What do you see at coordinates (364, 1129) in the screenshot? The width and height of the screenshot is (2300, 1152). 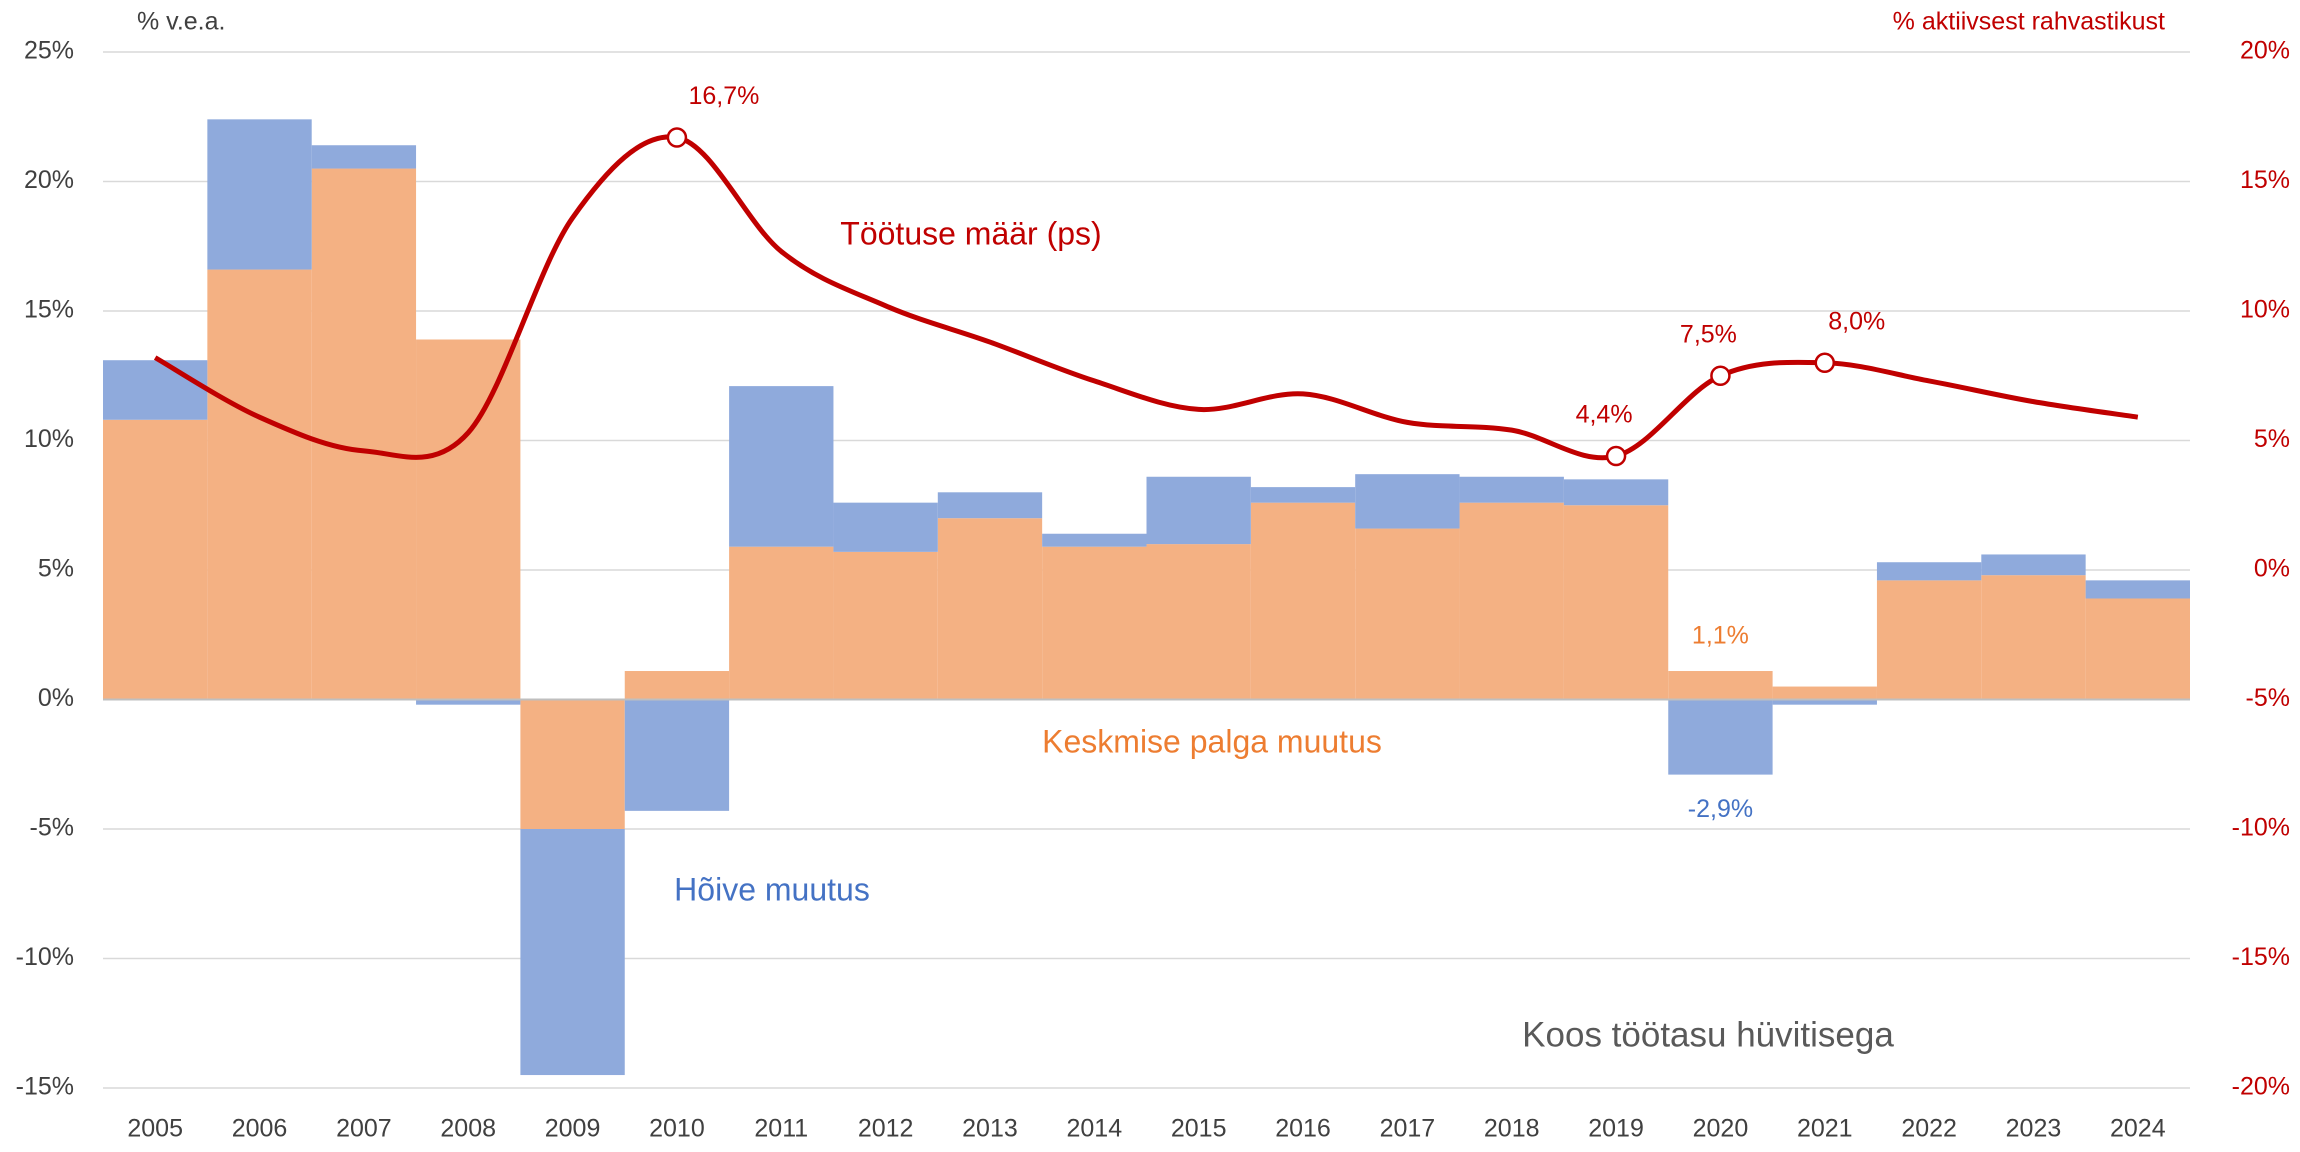 I see `x-tick-label: 2007` at bounding box center [364, 1129].